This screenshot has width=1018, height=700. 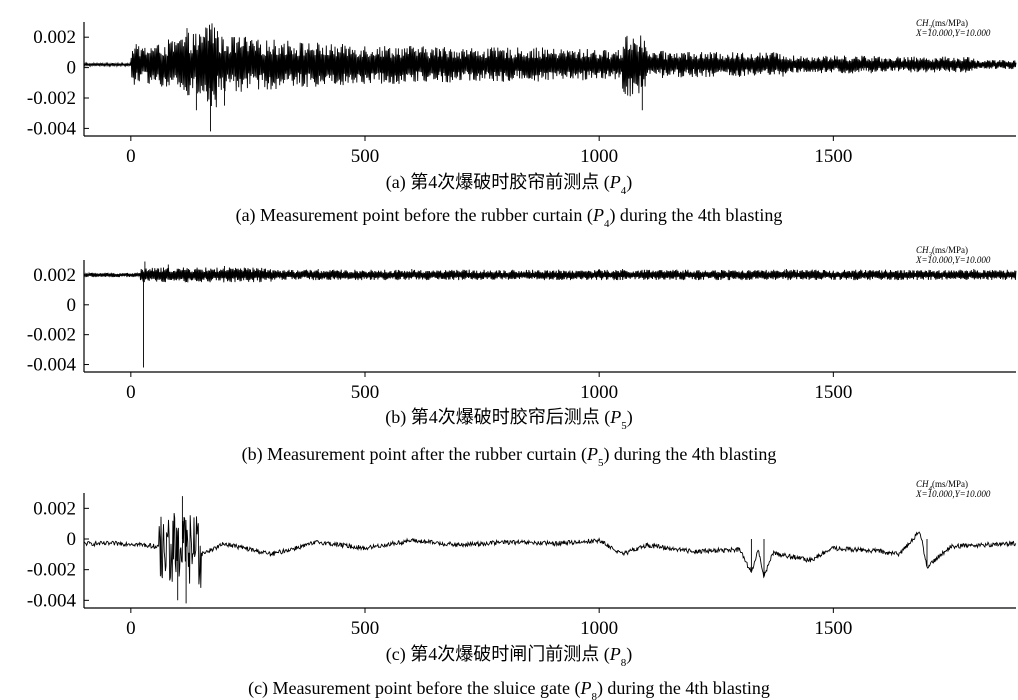 What do you see at coordinates (931, 489) in the screenshot?
I see `channel-subscript: 4` at bounding box center [931, 489].